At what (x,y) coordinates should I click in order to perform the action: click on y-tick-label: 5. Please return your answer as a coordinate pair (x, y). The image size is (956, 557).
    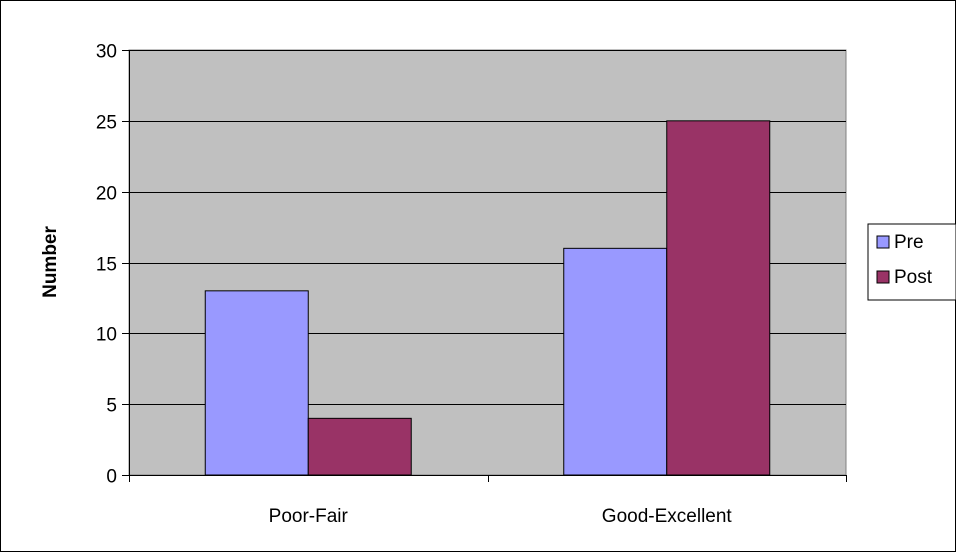
    Looking at the image, I should click on (111, 406).